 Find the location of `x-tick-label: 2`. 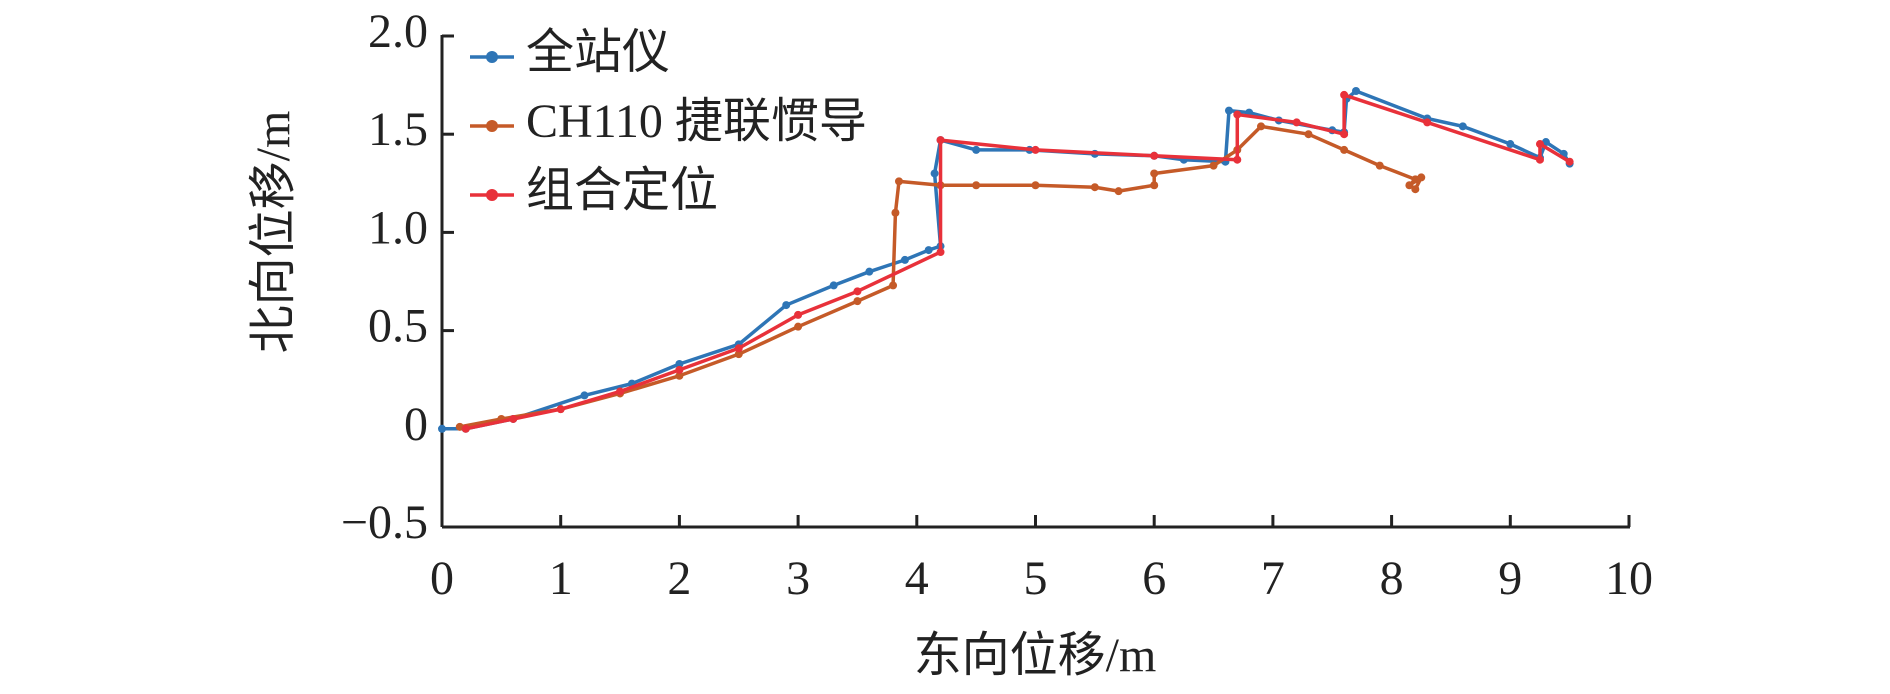

x-tick-label: 2 is located at coordinates (679, 578).